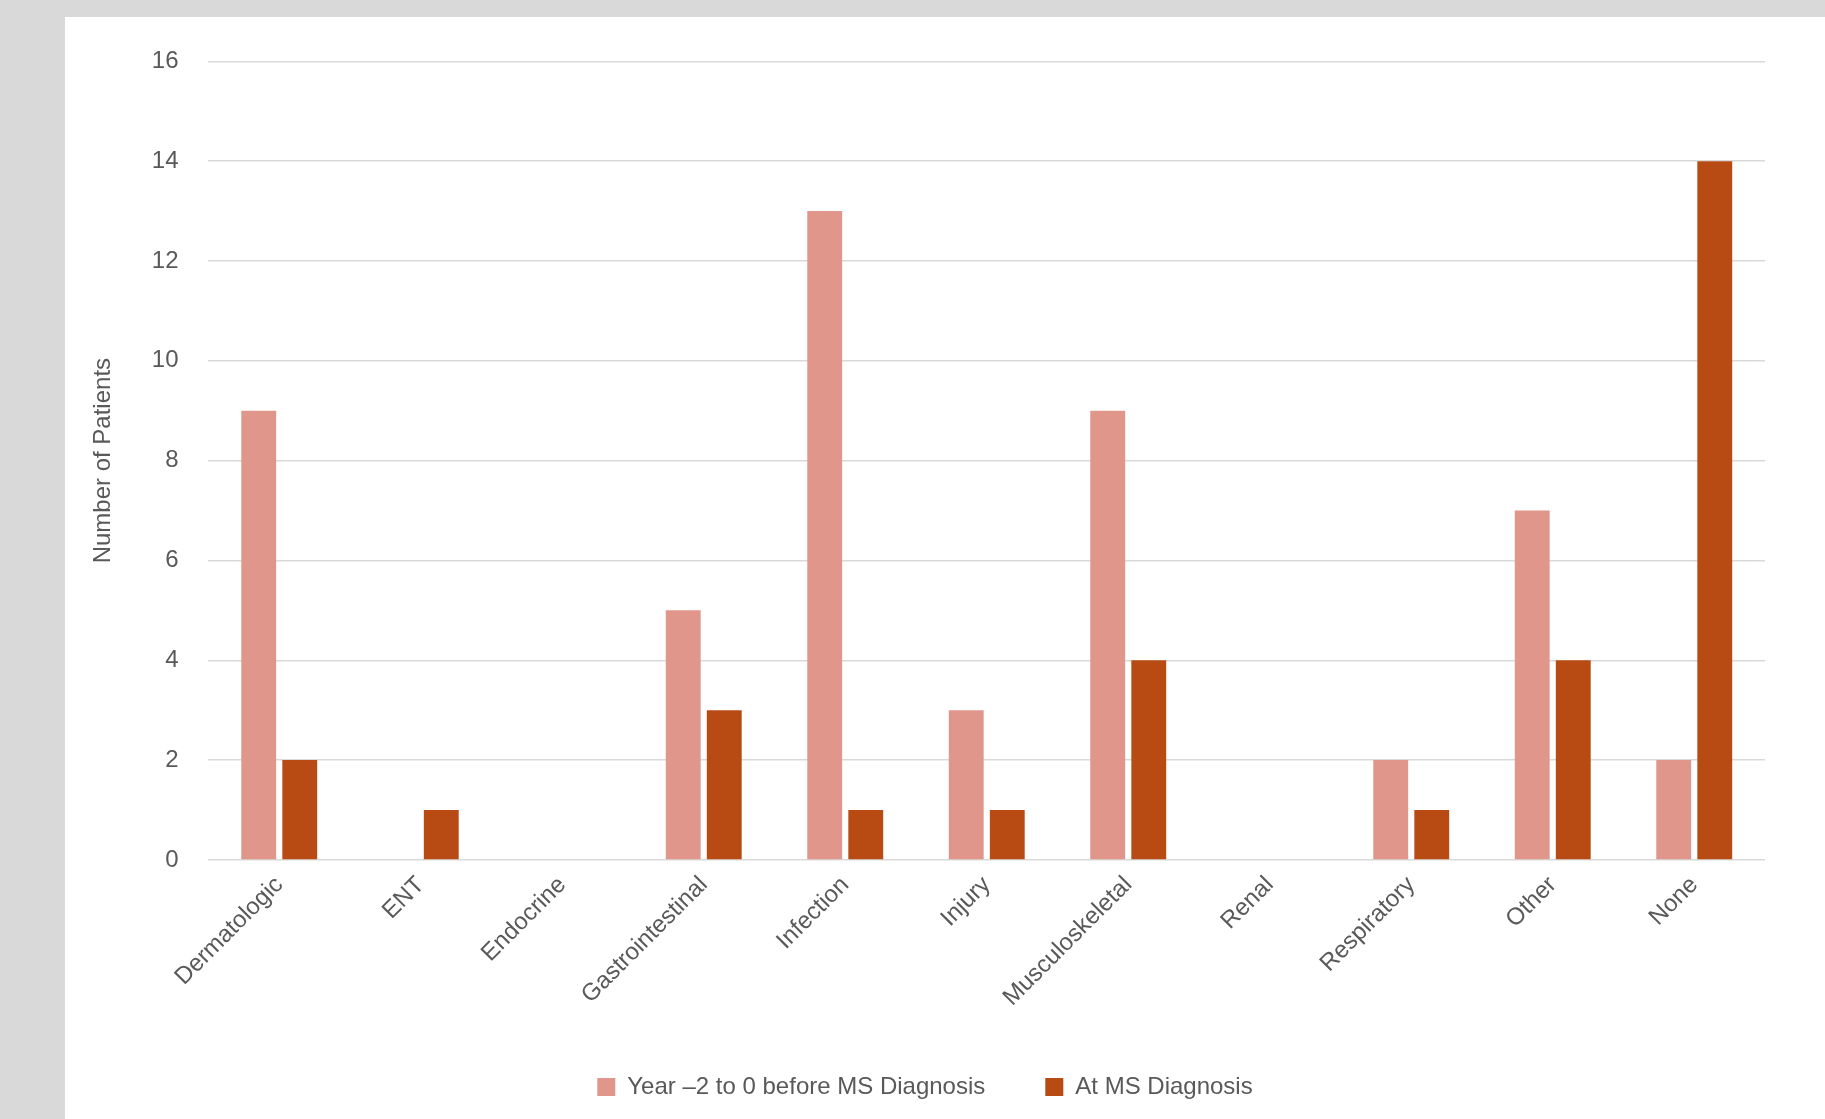  Describe the element at coordinates (172, 559) in the screenshot. I see `y-tick-label: 6` at that location.